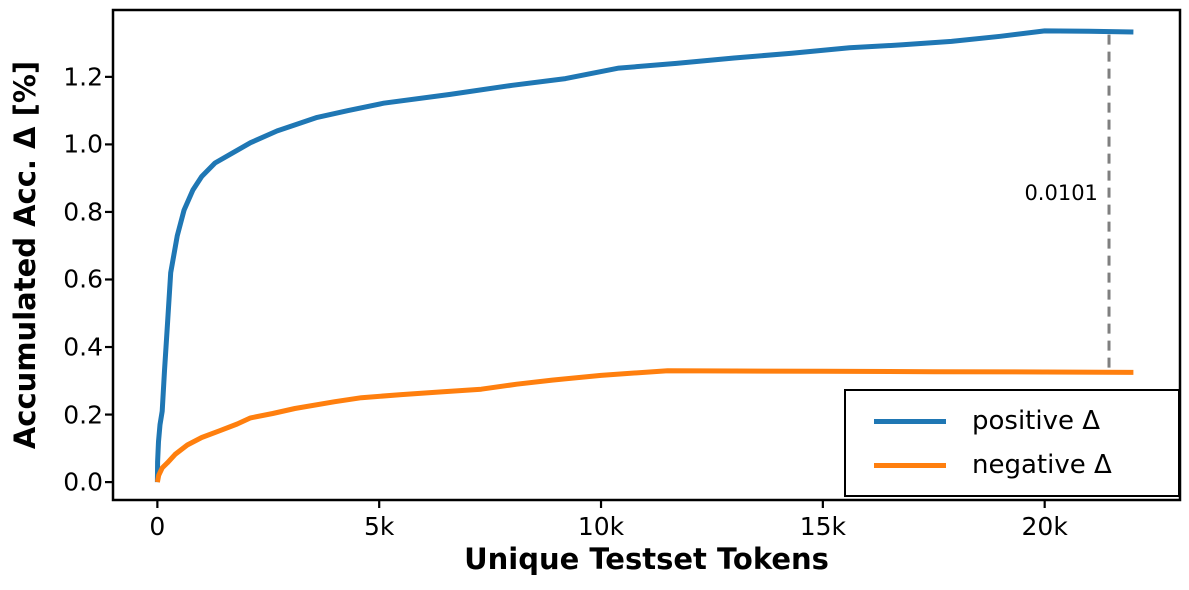 The height and width of the screenshot is (590, 1189). I want to click on x-tick-label-10k: 10k, so click(601, 526).